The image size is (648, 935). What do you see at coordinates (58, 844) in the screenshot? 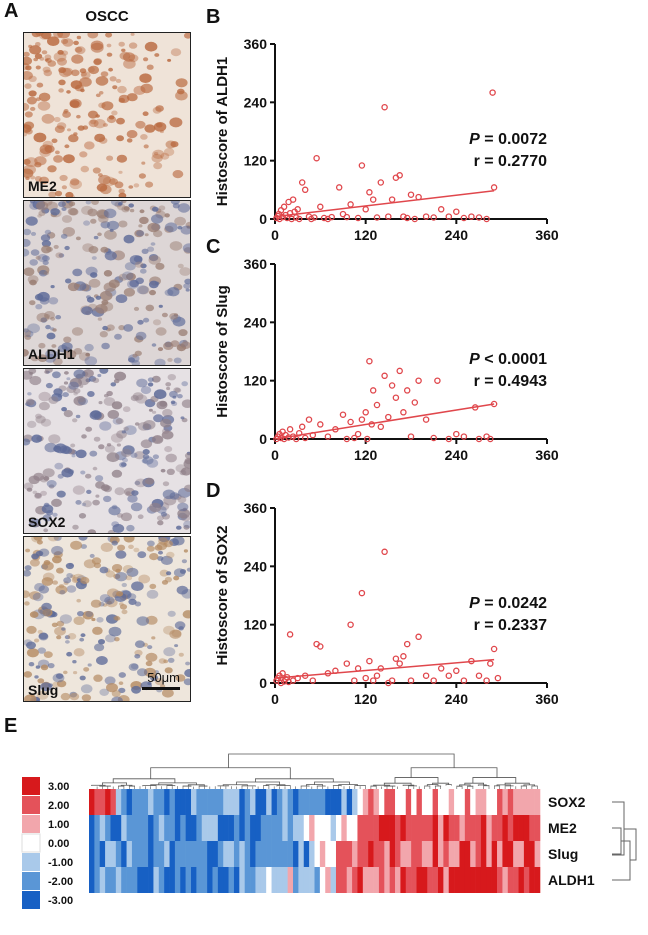
I see `legend-label: 0.00` at bounding box center [58, 844].